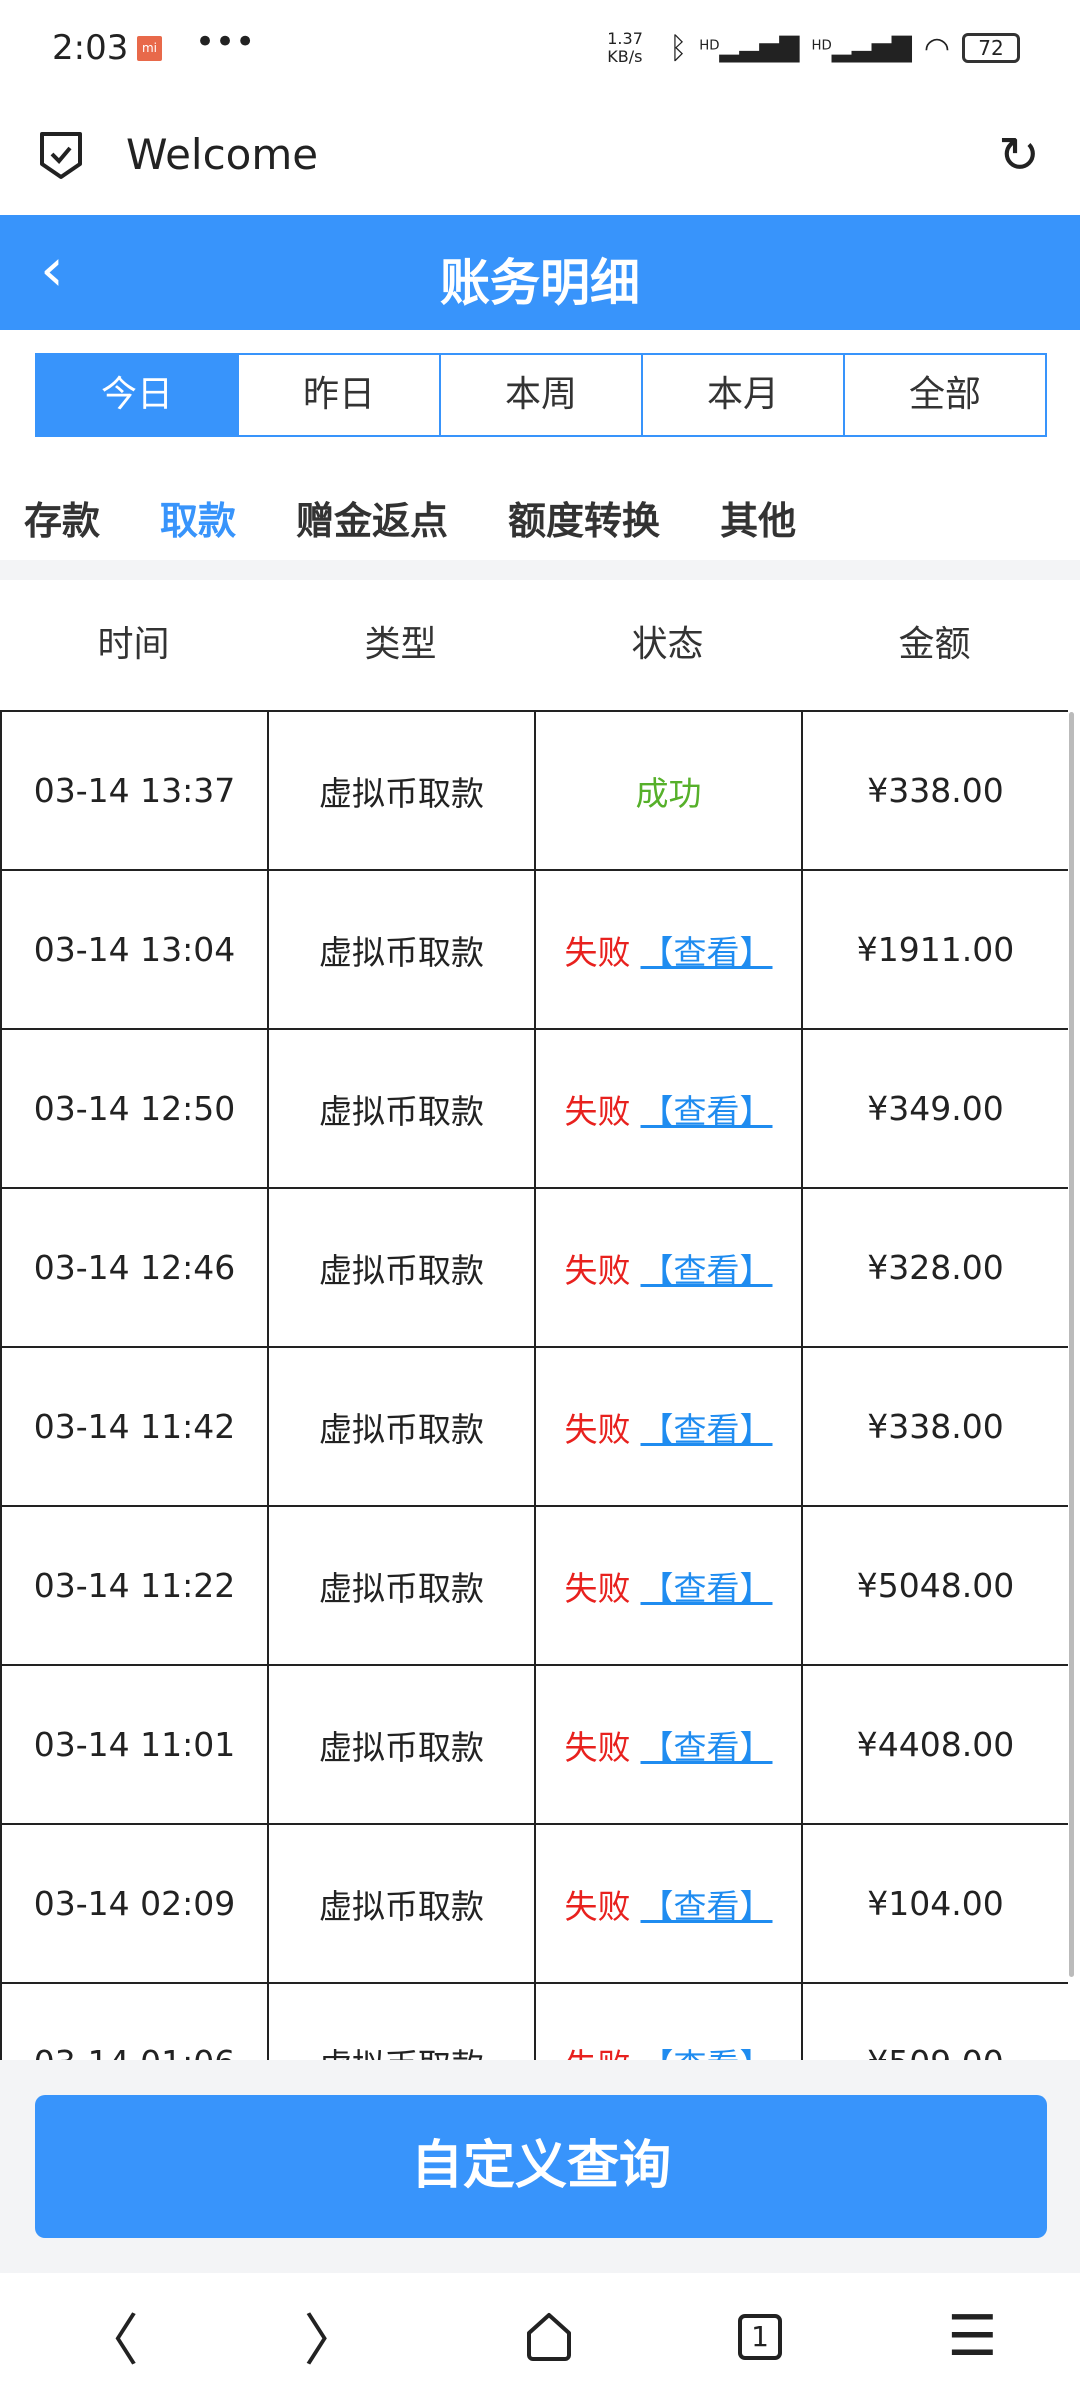 This screenshot has width=1080, height=2400. Describe the element at coordinates (61, 155) in the screenshot. I see `shield-check-icon` at that location.